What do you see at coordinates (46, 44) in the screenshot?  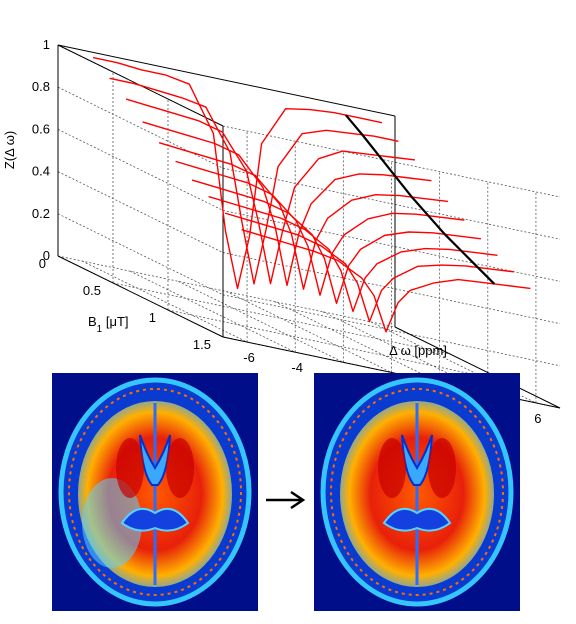 I see `z-tick-label: 1` at bounding box center [46, 44].